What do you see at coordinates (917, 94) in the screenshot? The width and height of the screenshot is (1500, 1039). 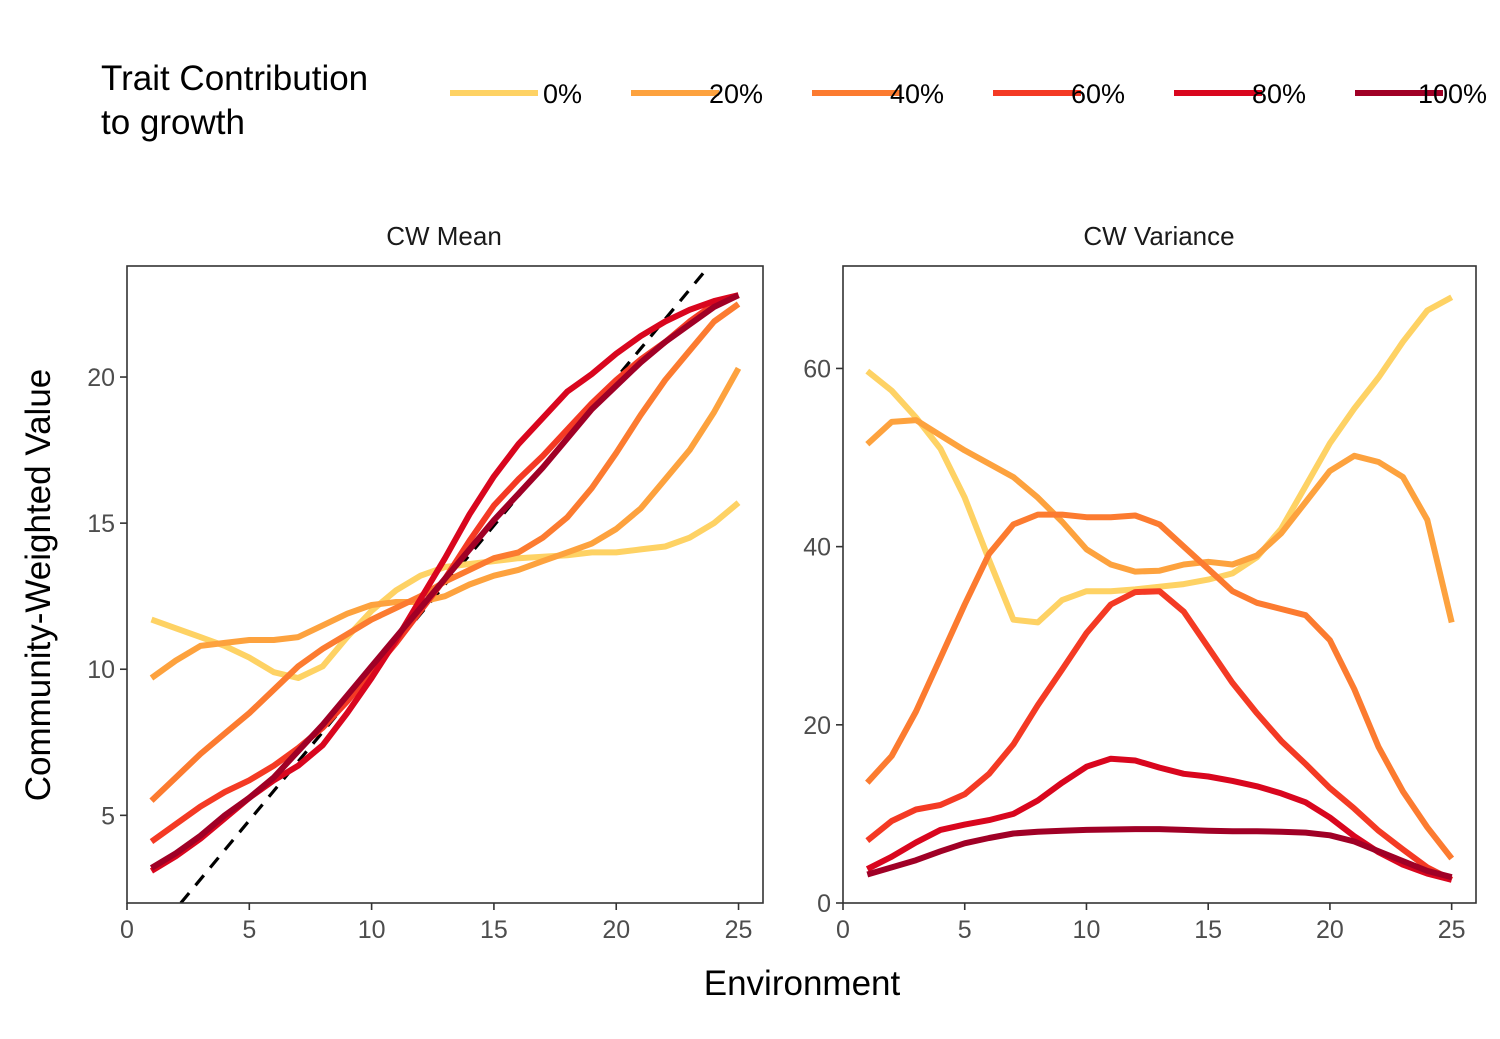 I see `legend-label-40pct: 40%` at bounding box center [917, 94].